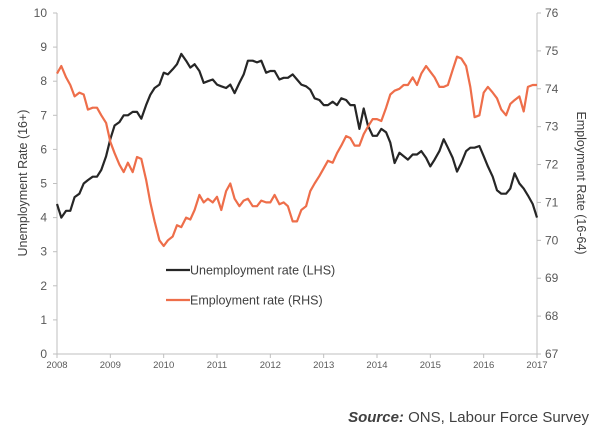 The width and height of the screenshot is (597, 434). I want to click on right-tick-label: 69, so click(552, 278).